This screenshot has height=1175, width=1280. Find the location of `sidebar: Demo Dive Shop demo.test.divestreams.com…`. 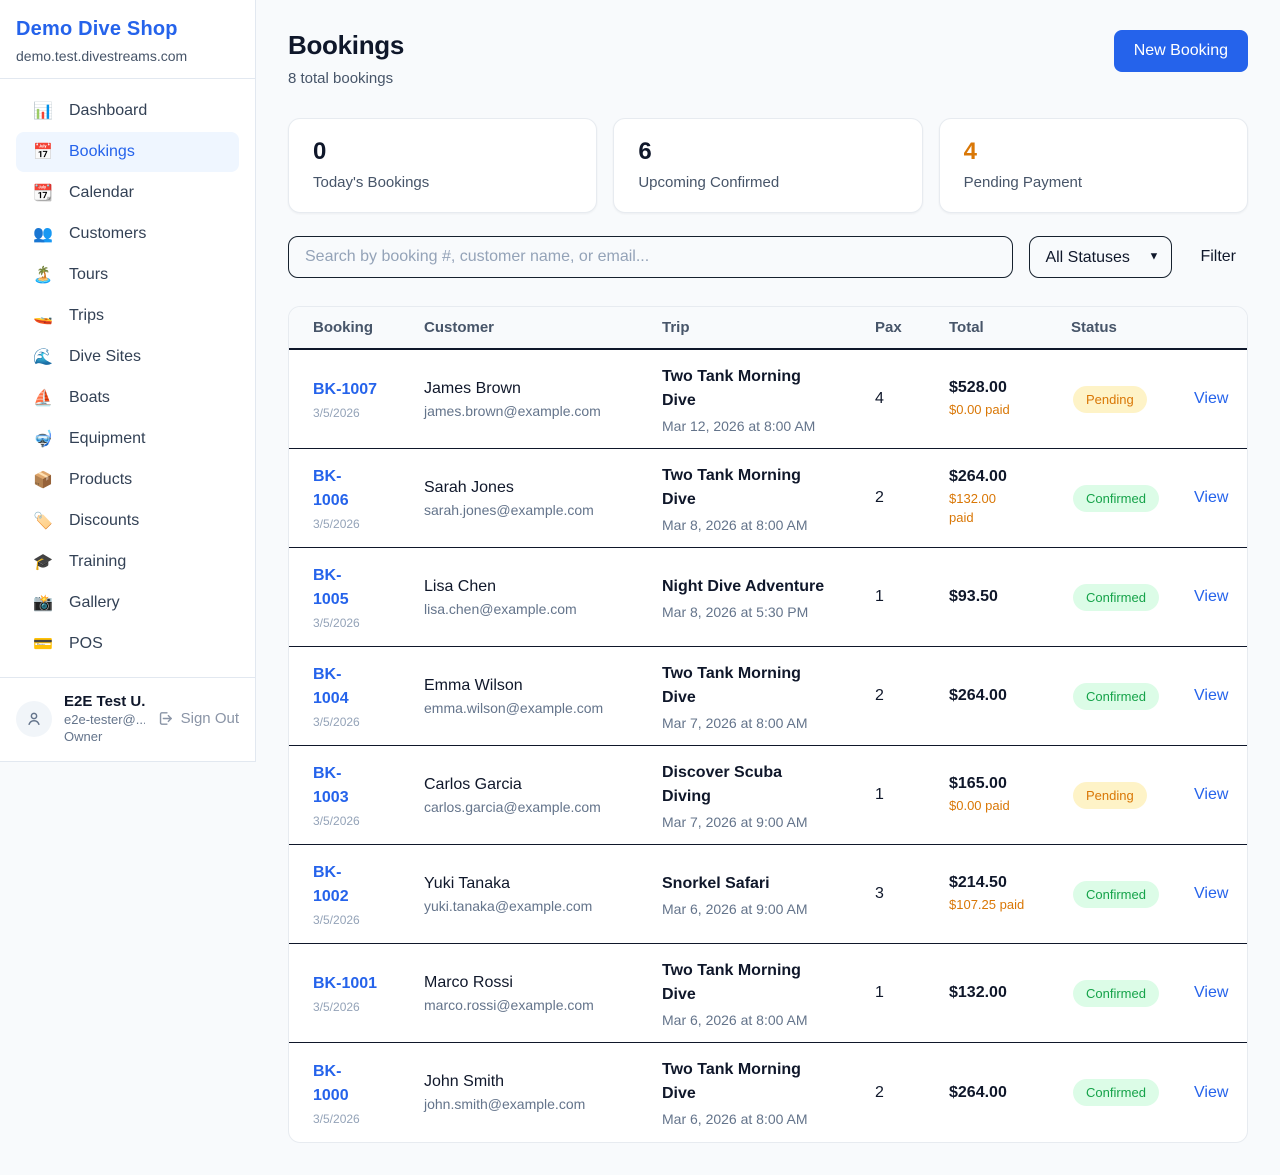

sidebar: Demo Dive Shop demo.test.divestreams.com… is located at coordinates (128, 381).